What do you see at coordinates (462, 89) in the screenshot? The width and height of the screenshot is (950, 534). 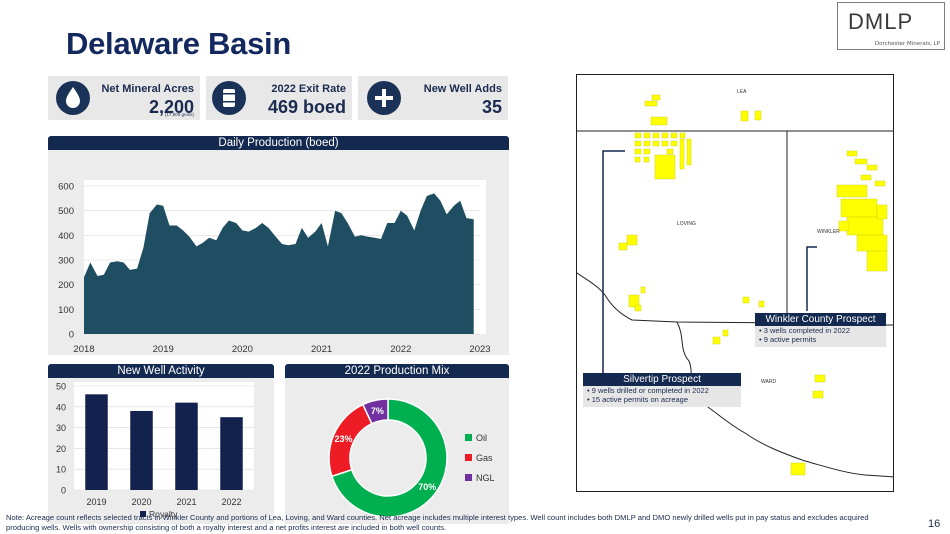 I see `kpi-label: New Well Adds` at bounding box center [462, 89].